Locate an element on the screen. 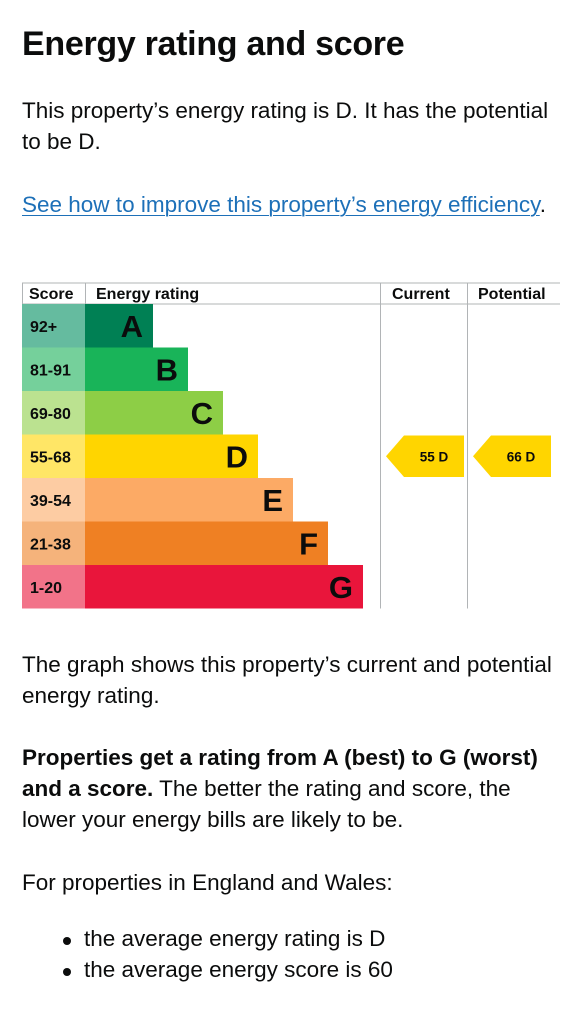 The height and width of the screenshot is (1024, 582). column-header: Potential is located at coordinates (512, 294).